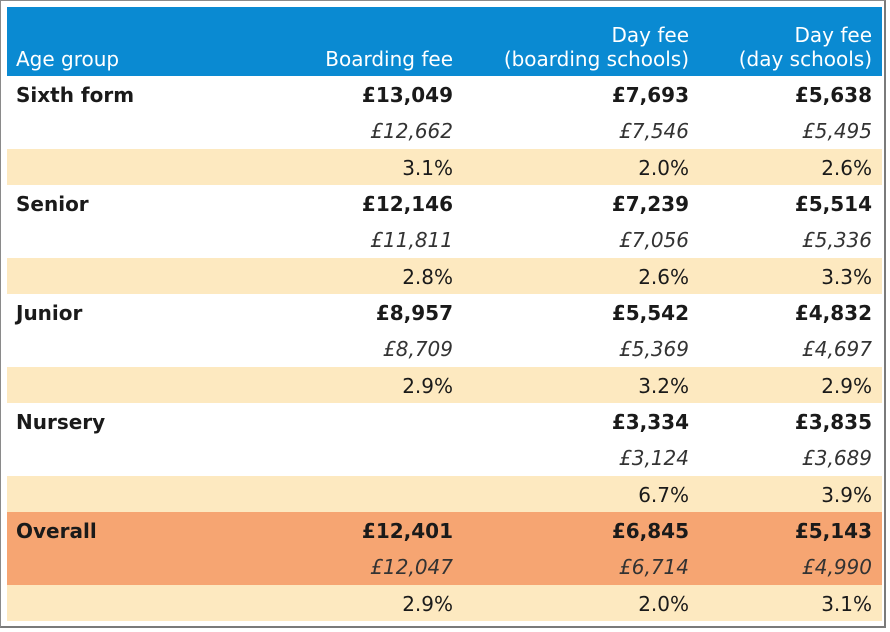 Image resolution: width=890 pixels, height=632 pixels. I want to click on table-row-current: Senior £12,146 £7,239 £5,514, so click(444, 203).